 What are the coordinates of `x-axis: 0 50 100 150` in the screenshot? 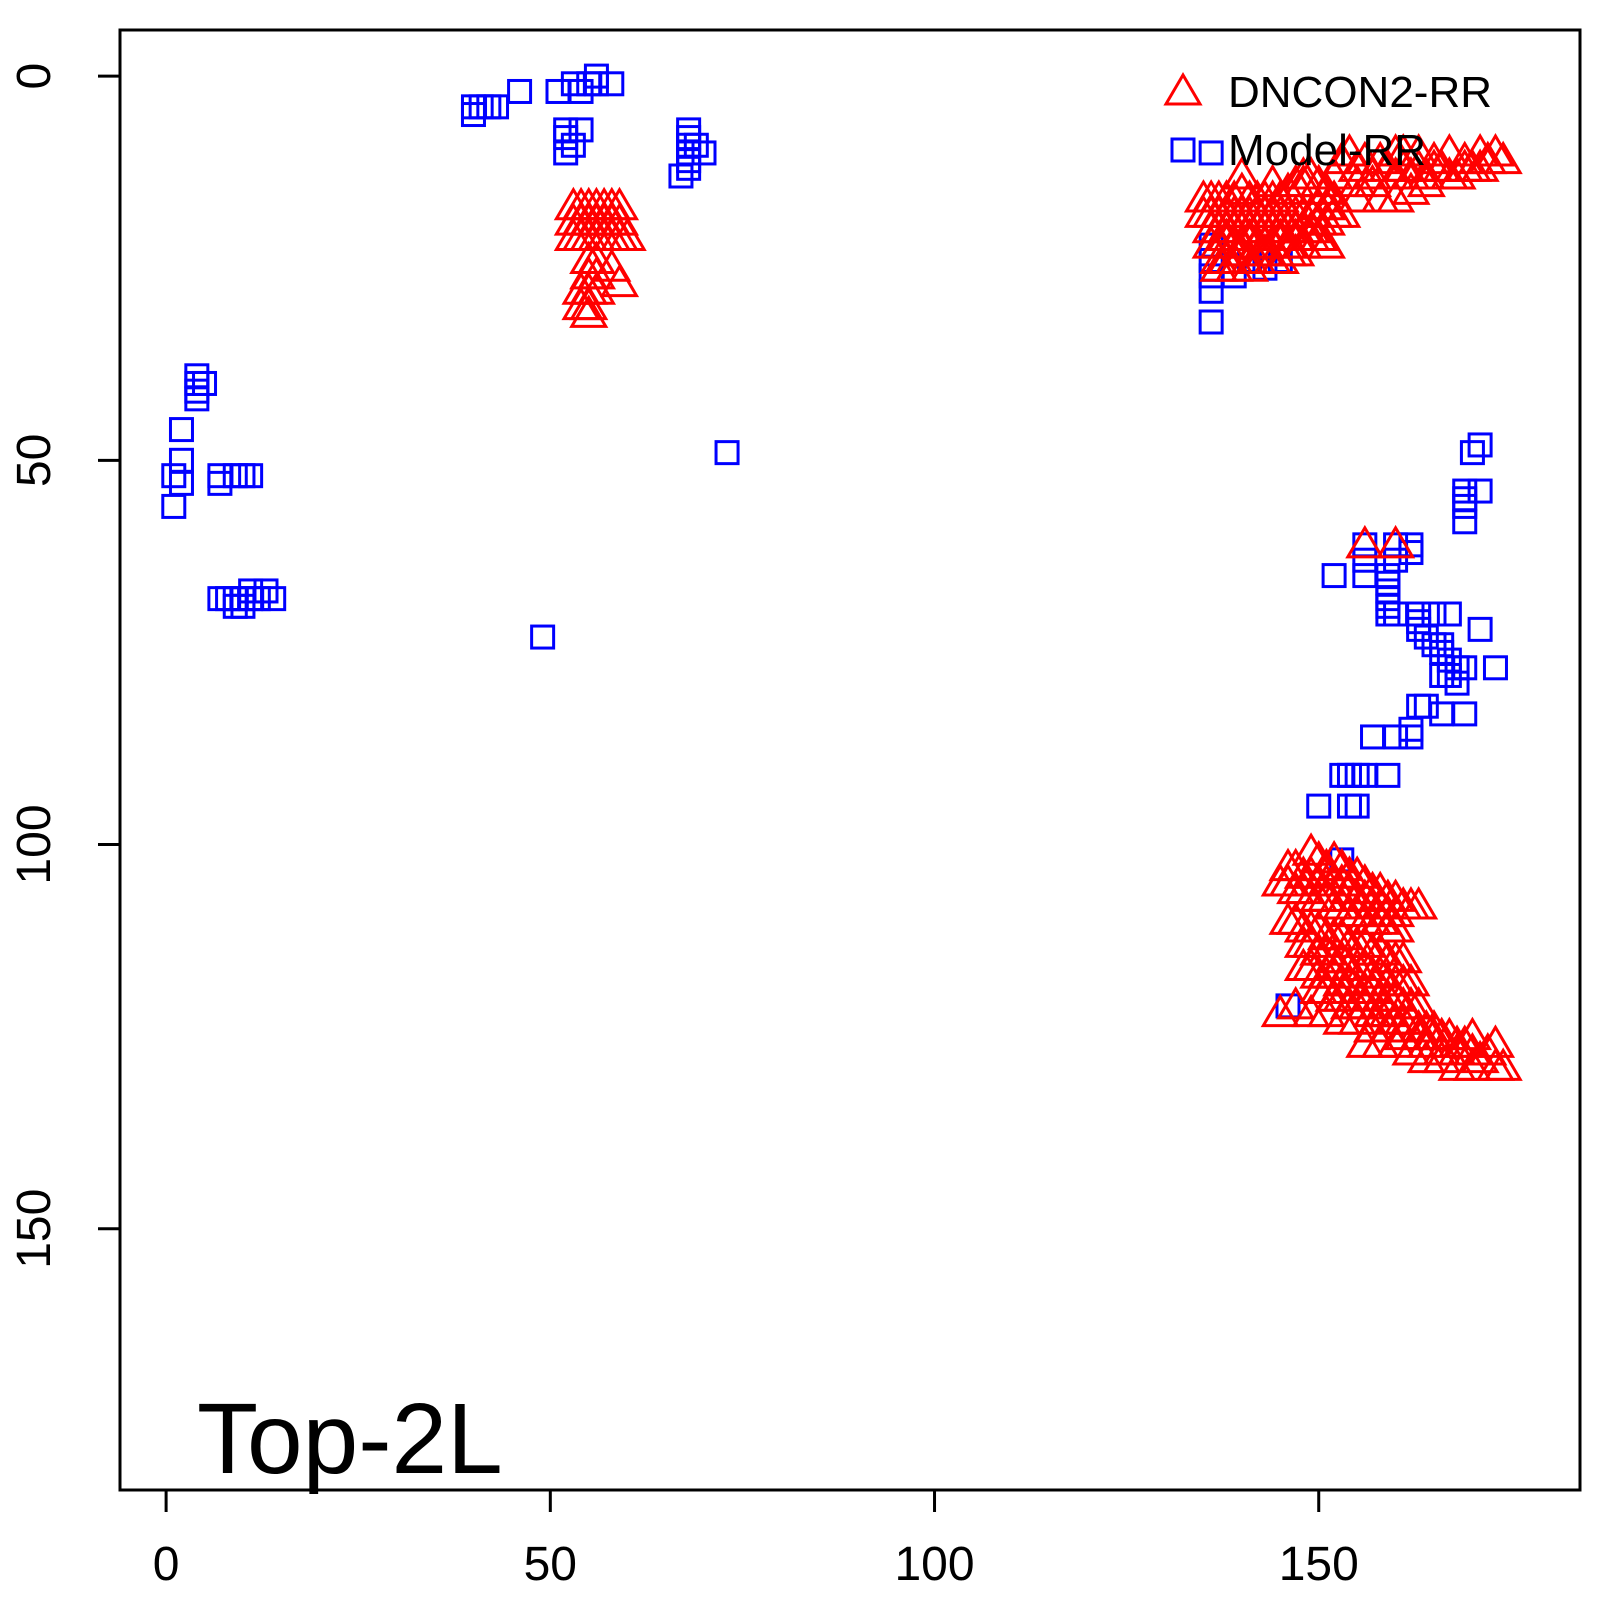 It's located at (756, 1539).